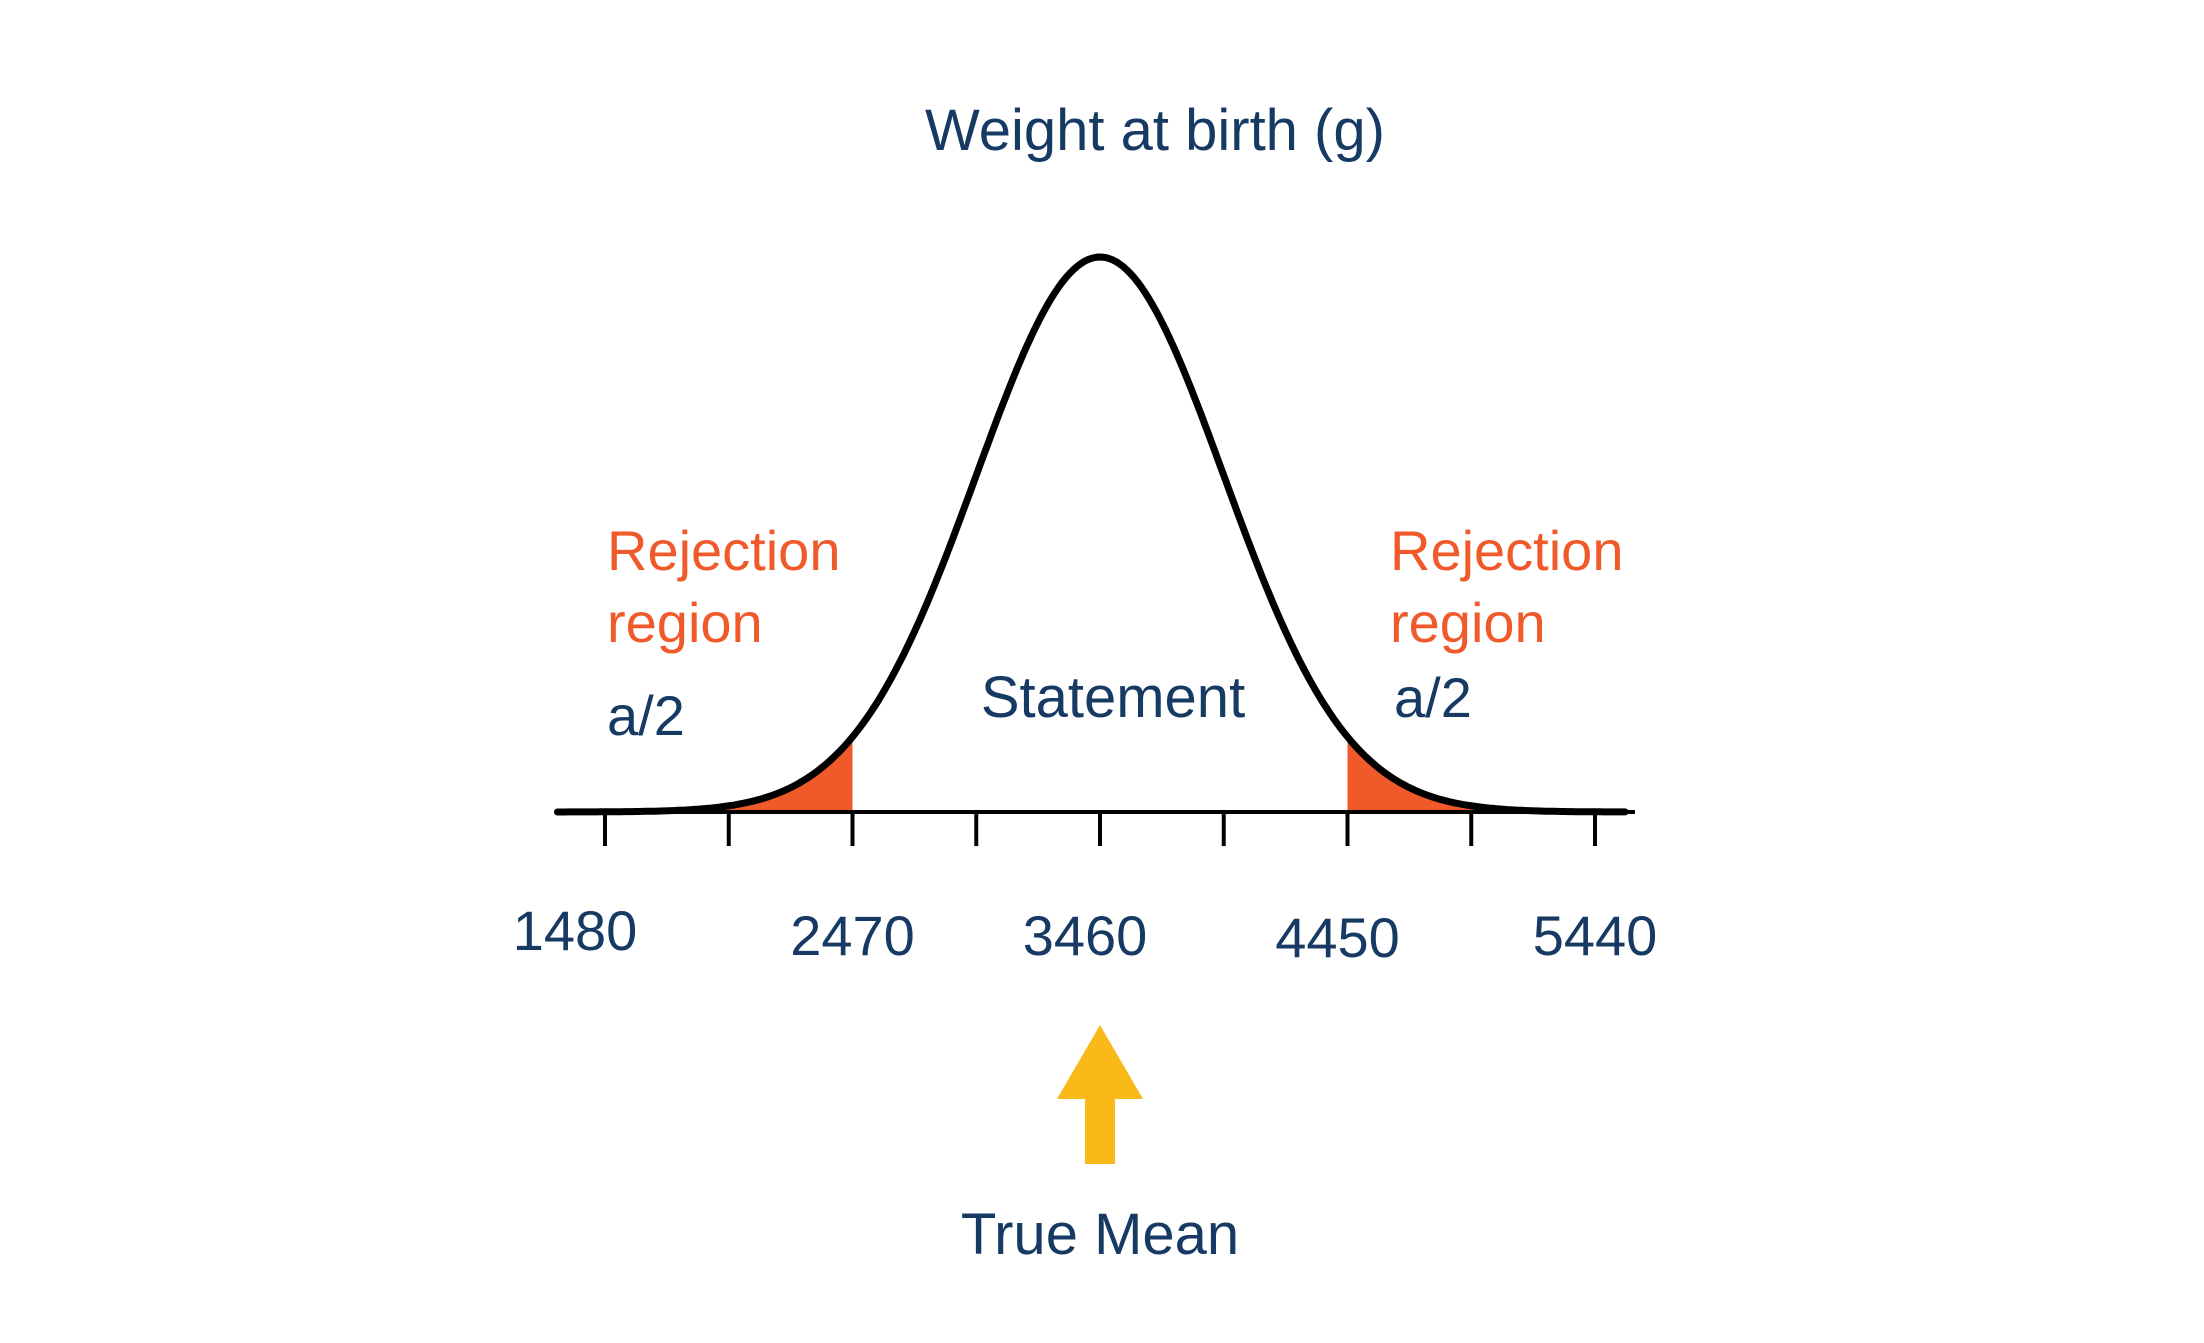  I want to click on x-tick-label-3460: 3460, so click(1085, 935).